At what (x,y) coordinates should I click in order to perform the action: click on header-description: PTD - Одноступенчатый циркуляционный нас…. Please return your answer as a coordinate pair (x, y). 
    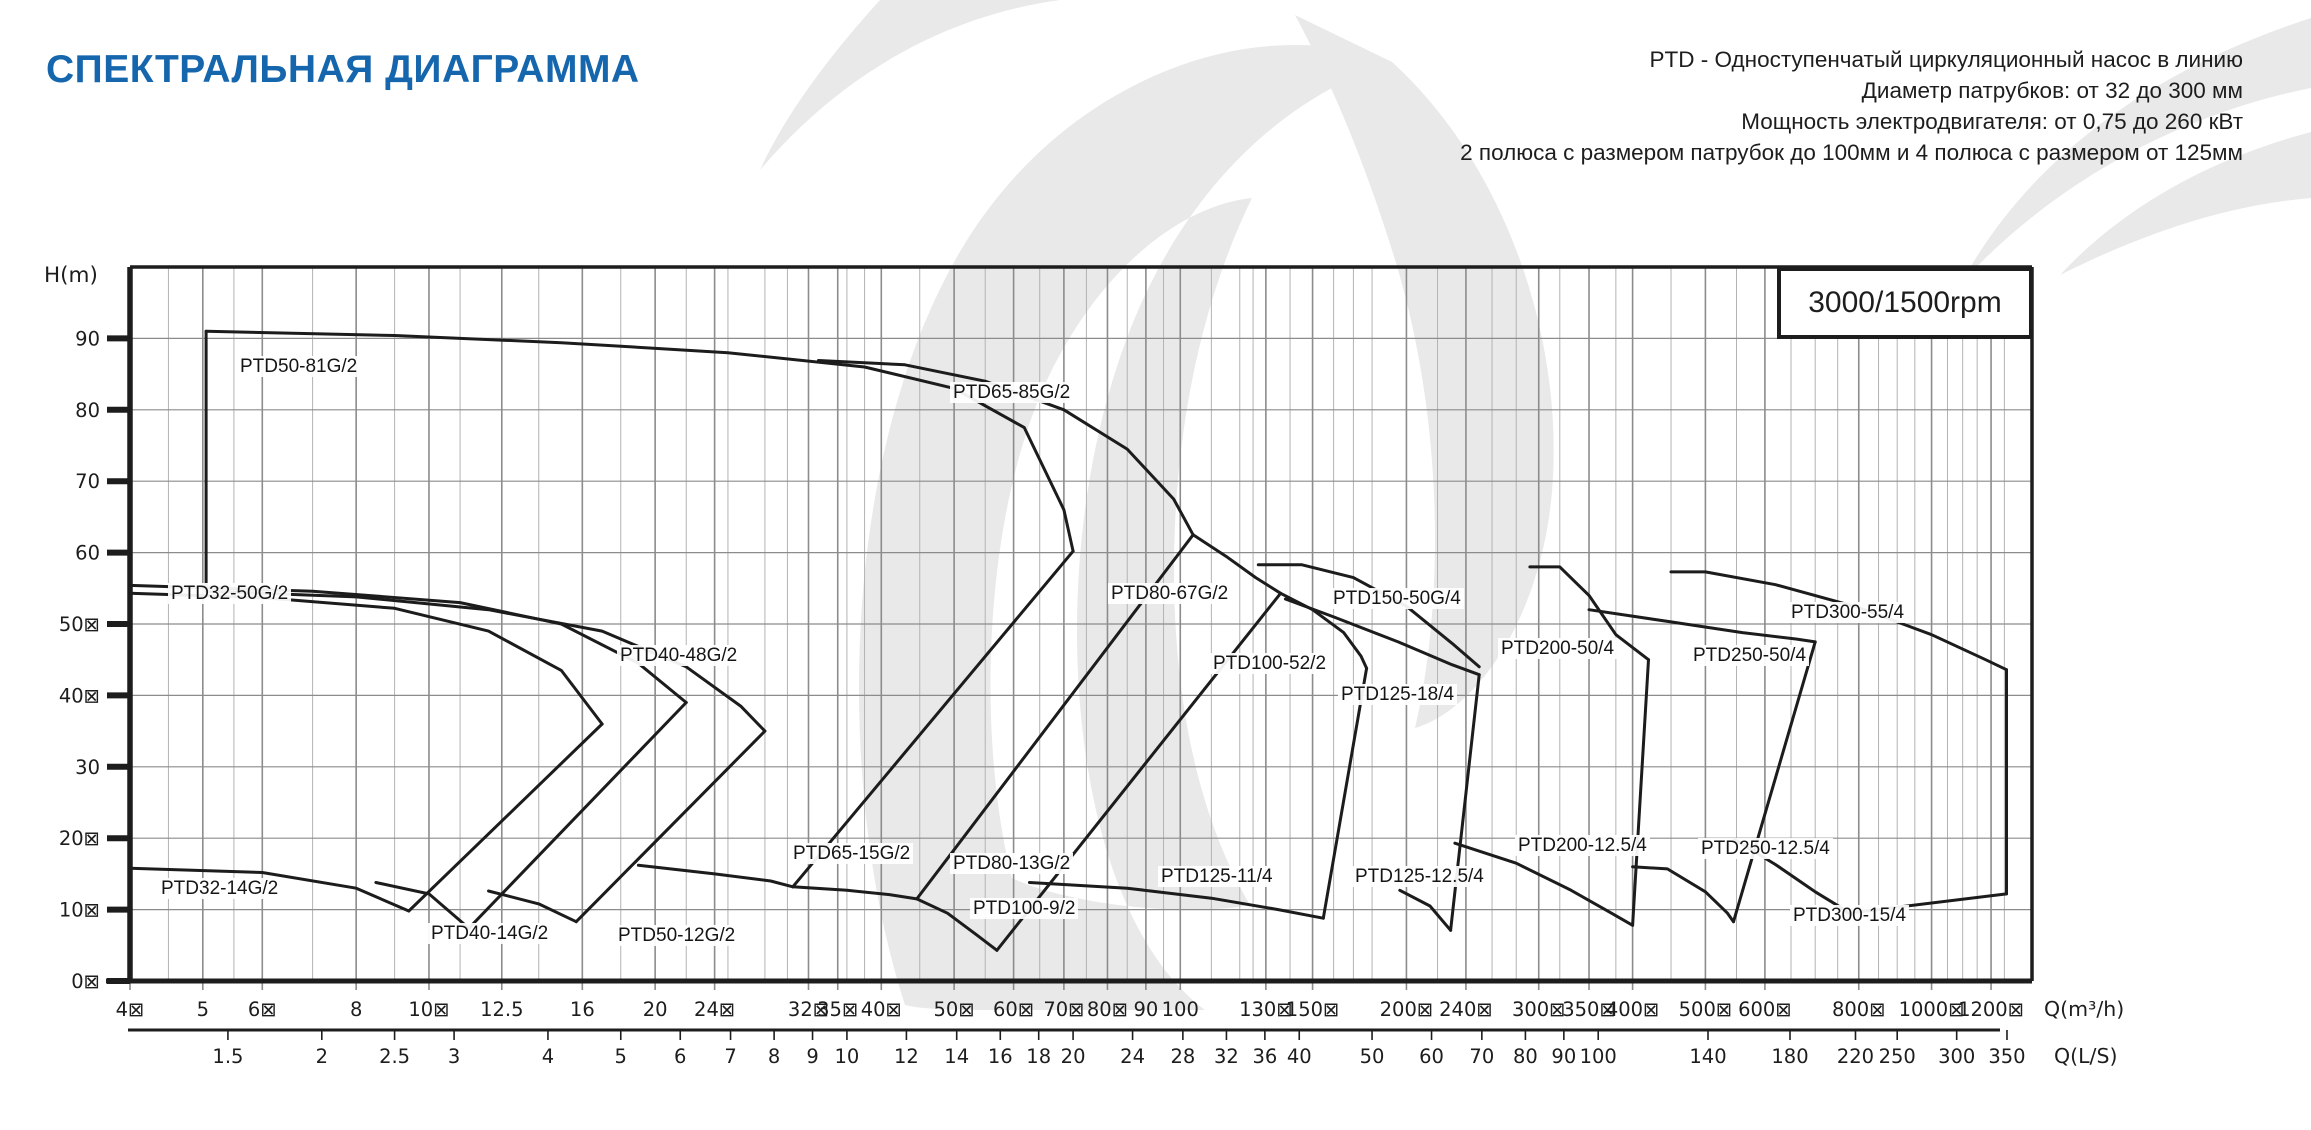
    Looking at the image, I should click on (1851, 106).